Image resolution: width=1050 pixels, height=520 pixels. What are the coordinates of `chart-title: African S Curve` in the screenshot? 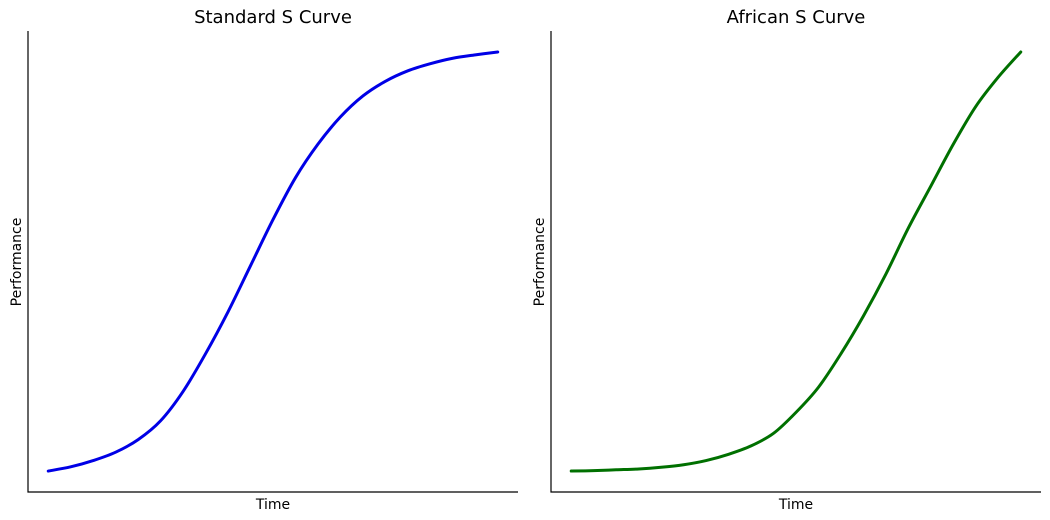 It's located at (796, 17).